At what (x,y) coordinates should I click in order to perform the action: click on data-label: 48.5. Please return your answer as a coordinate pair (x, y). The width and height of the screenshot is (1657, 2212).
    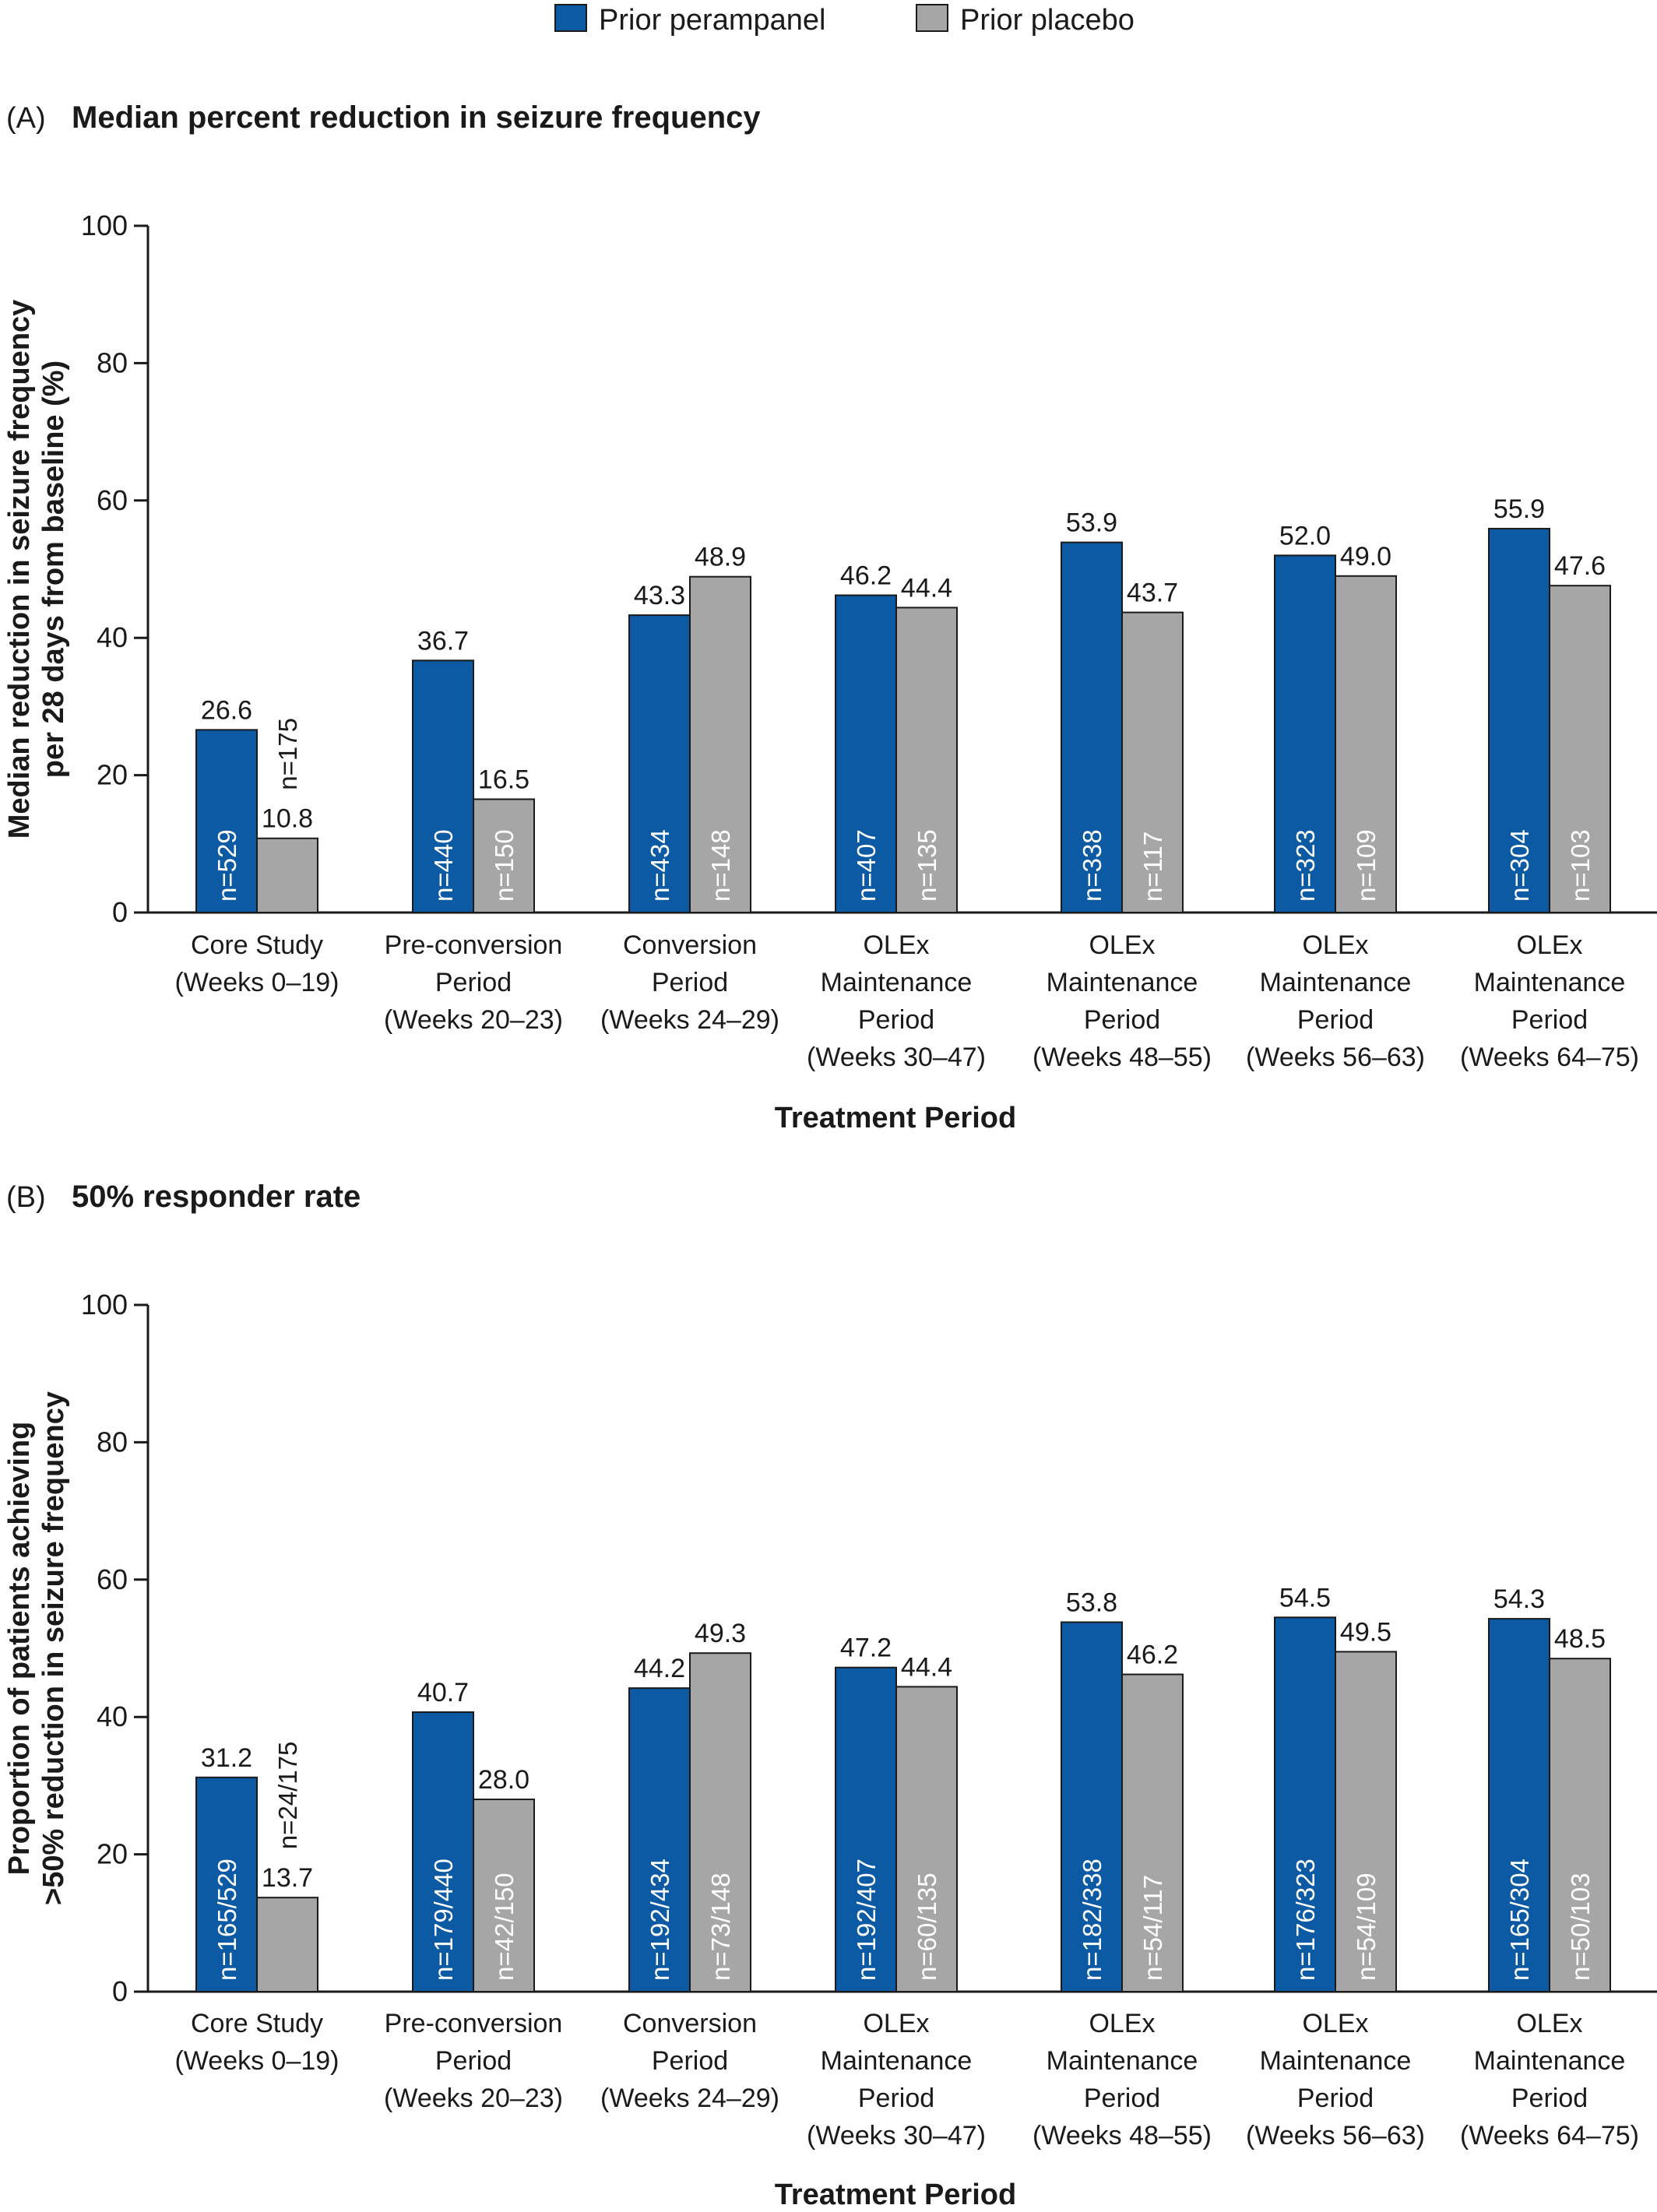
    Looking at the image, I should click on (1580, 1639).